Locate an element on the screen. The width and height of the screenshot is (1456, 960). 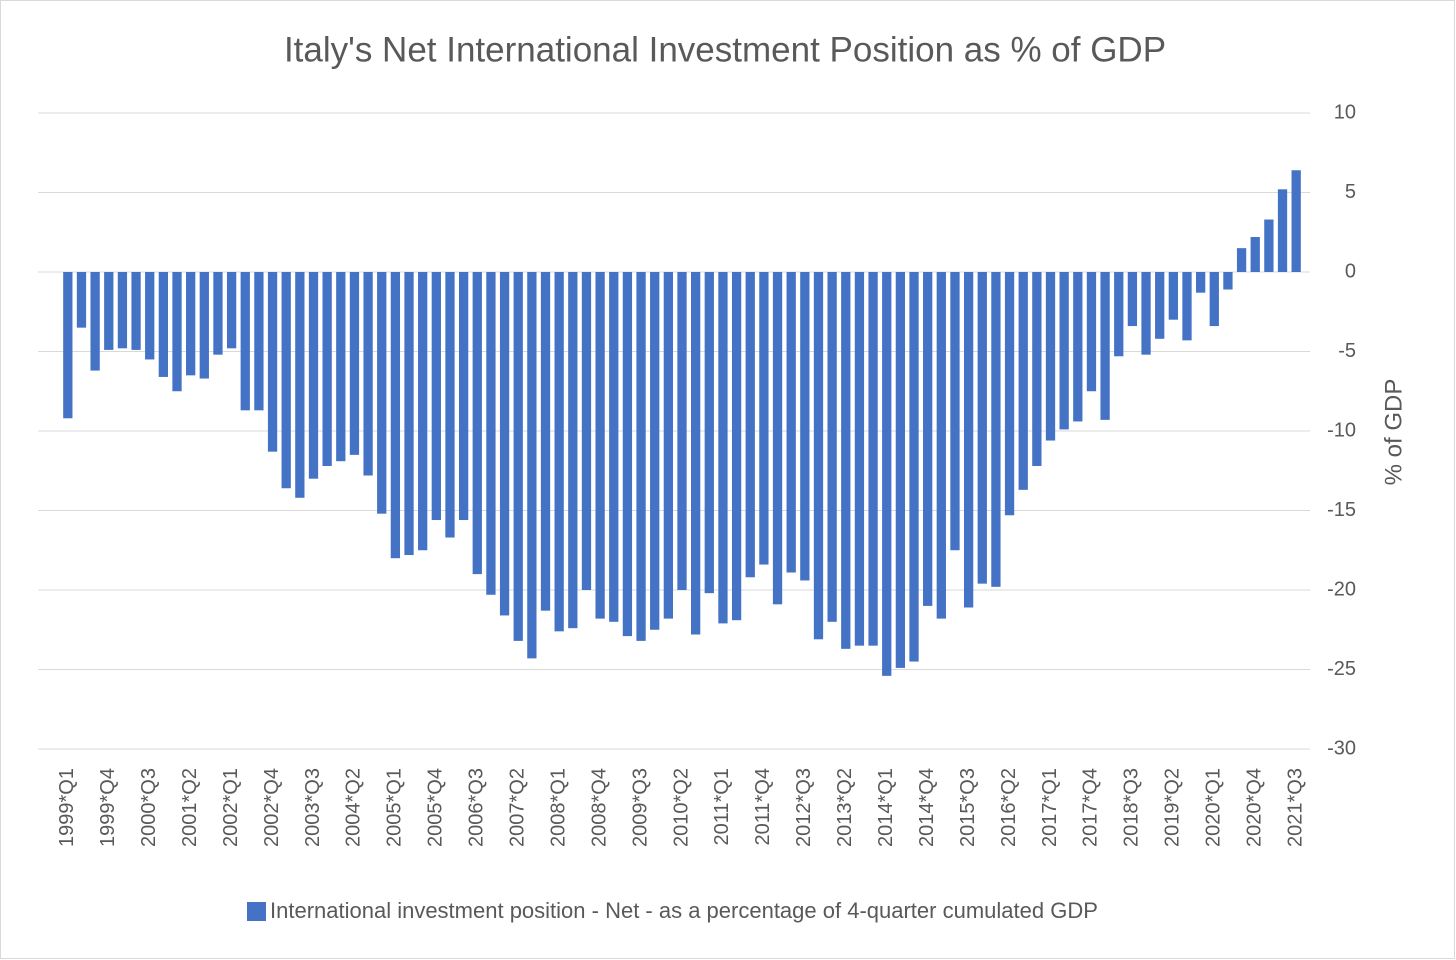
x-tick-label: 2008*Q4 is located at coordinates (599, 807).